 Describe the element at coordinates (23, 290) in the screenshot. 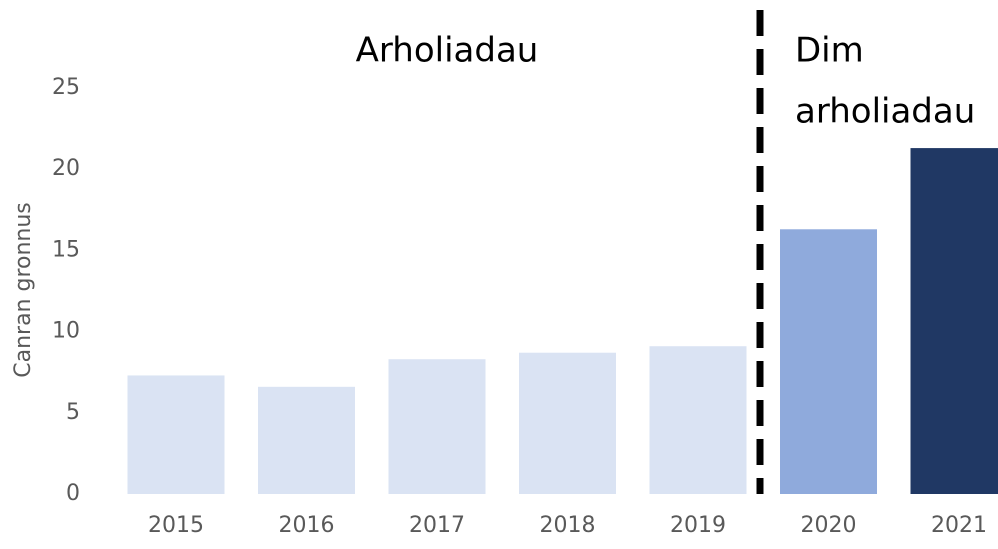

I see `y-axis-label: Canran gronnus` at that location.